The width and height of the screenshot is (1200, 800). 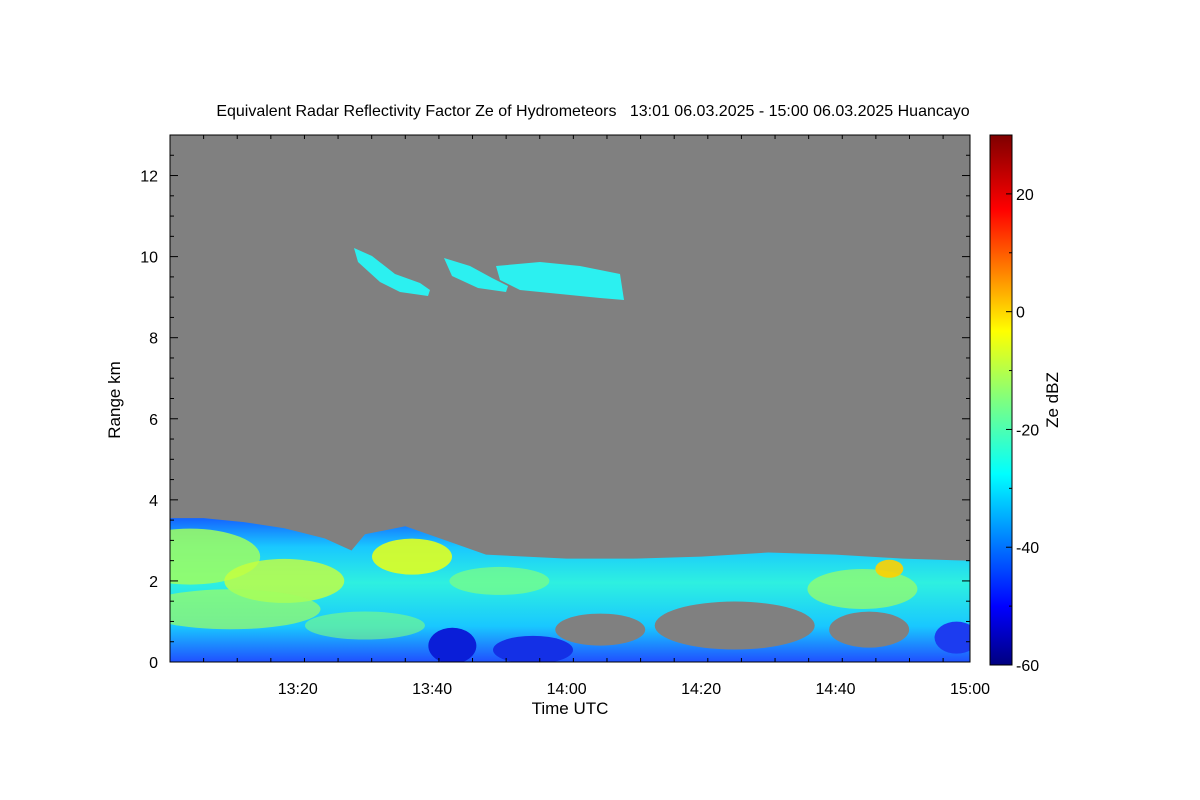 I want to click on colorbar-ticks: -60 -40 -20 0 20, so click(x=1022, y=404).